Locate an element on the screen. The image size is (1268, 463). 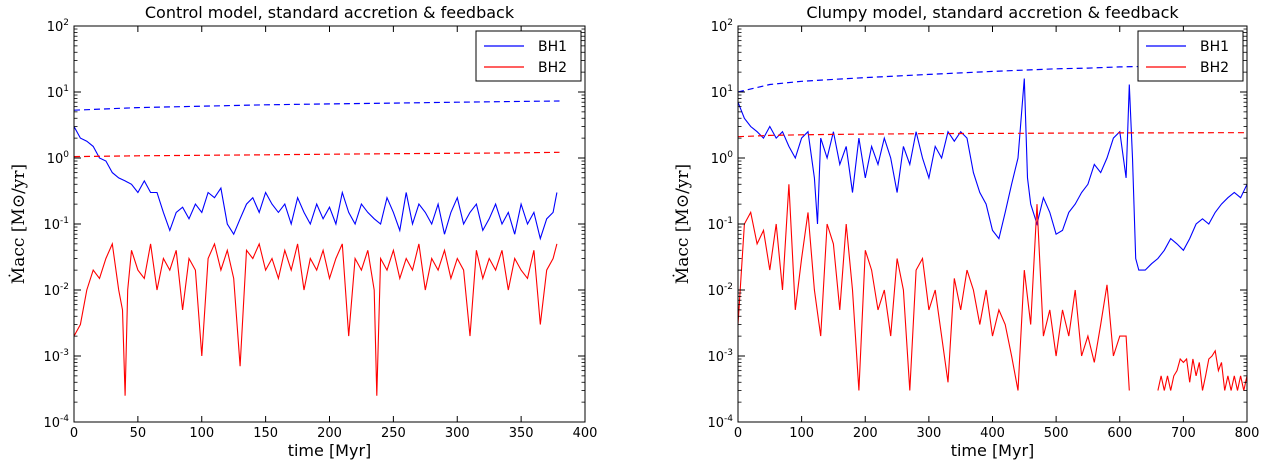
x-tick-label: 800 is located at coordinates (1247, 433).